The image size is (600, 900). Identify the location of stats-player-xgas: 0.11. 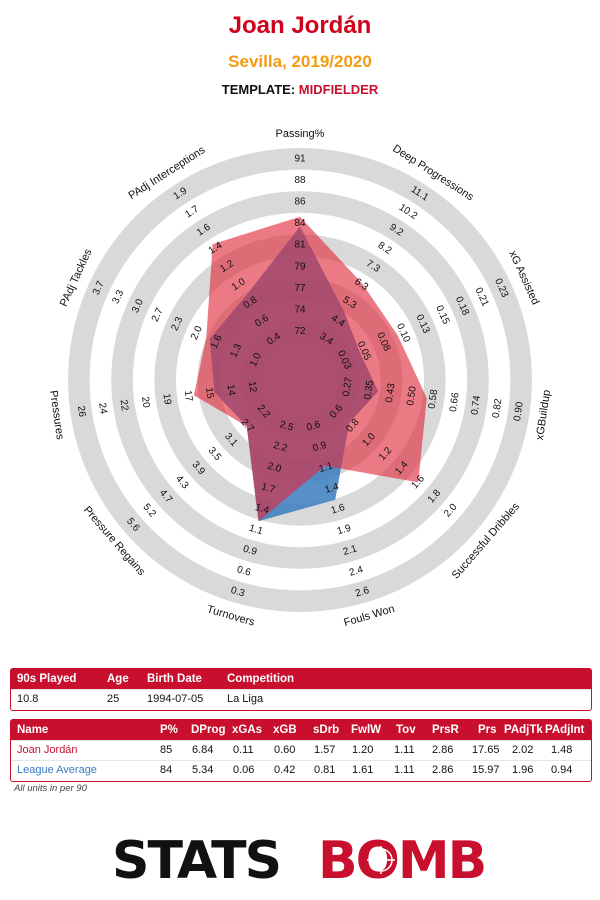
(243, 750).